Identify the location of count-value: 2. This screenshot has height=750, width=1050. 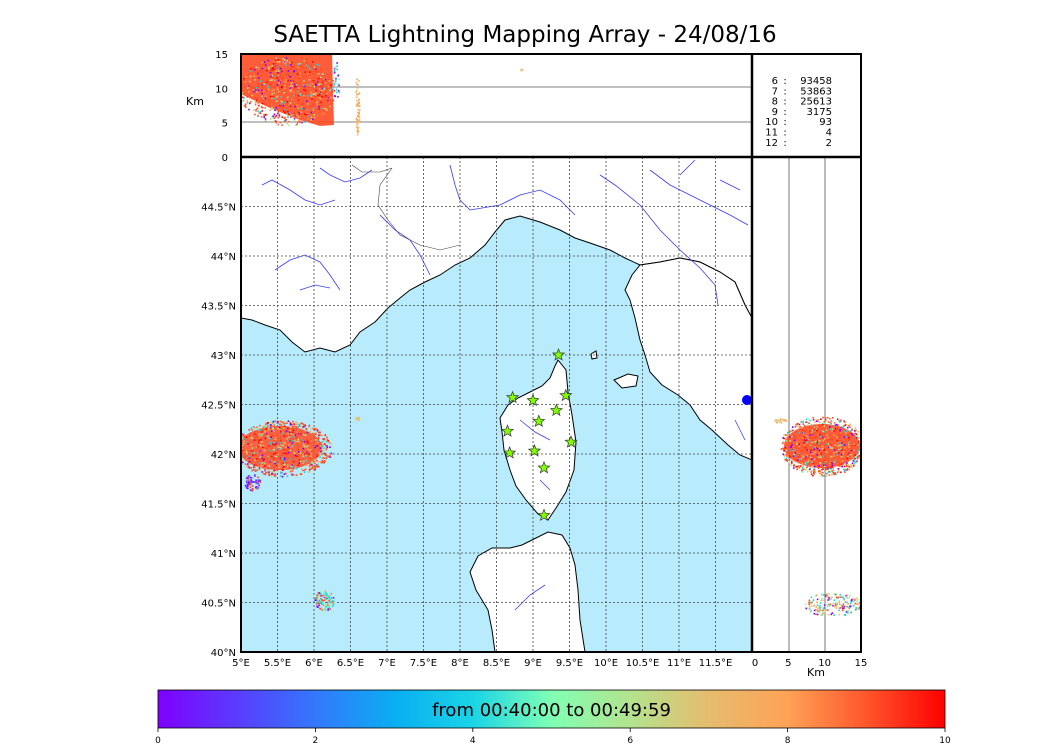
(829, 143).